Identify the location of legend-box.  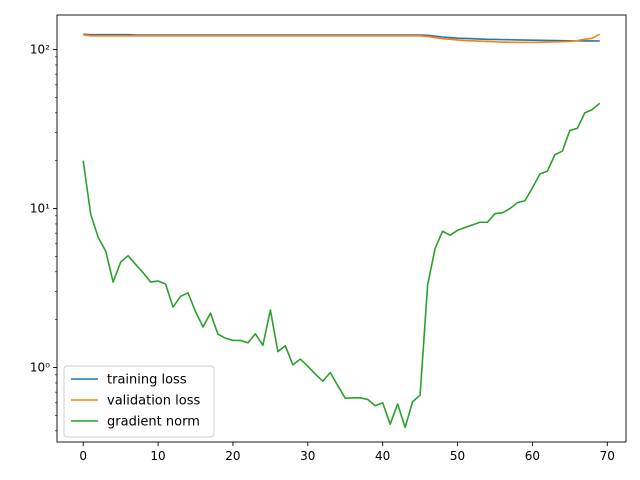
(139, 401).